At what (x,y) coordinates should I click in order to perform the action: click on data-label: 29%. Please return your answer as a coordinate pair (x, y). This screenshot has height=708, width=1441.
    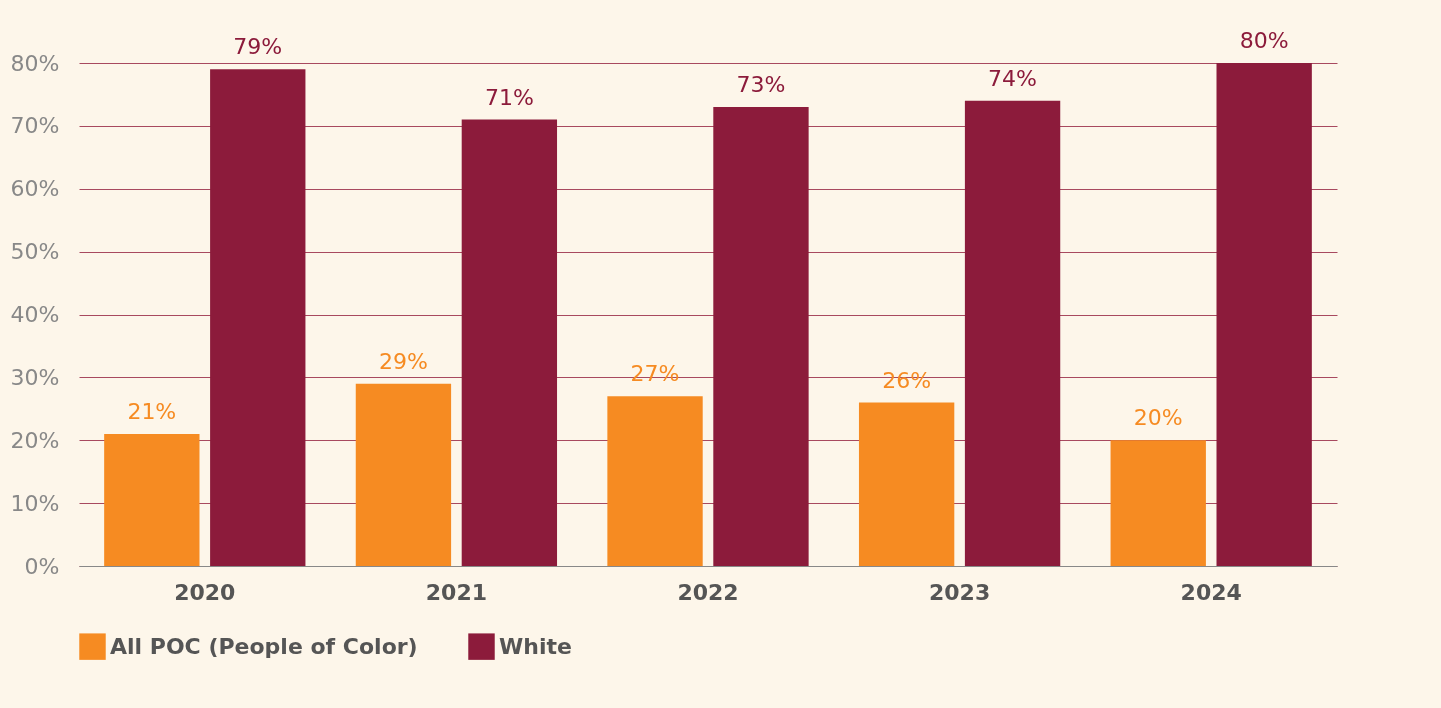
    Looking at the image, I should click on (403, 361).